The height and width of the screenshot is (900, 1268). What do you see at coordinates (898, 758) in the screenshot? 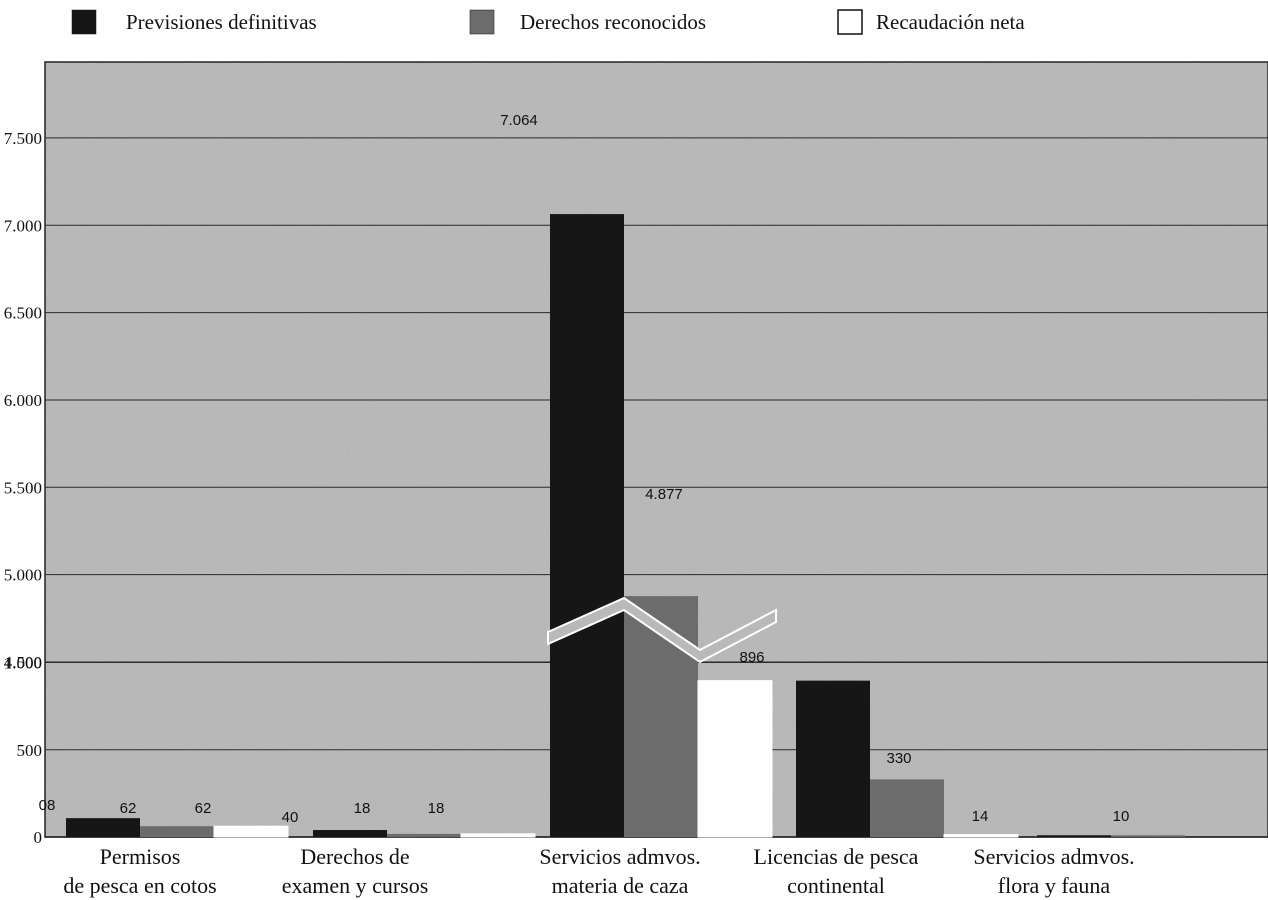
I see `data-label: 330` at bounding box center [898, 758].